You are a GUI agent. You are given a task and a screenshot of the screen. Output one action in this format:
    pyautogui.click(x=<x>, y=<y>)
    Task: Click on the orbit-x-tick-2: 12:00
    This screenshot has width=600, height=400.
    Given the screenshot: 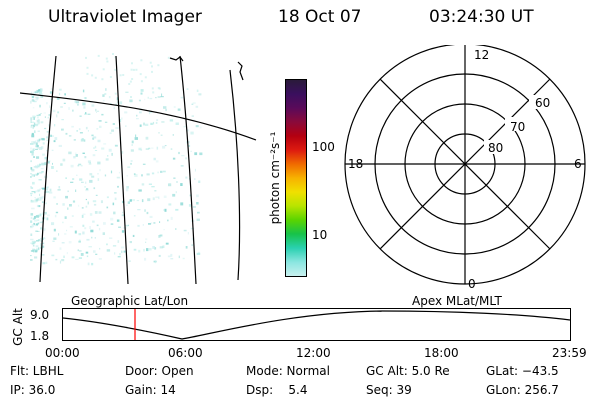 What is the action you would take?
    pyautogui.click(x=313, y=353)
    